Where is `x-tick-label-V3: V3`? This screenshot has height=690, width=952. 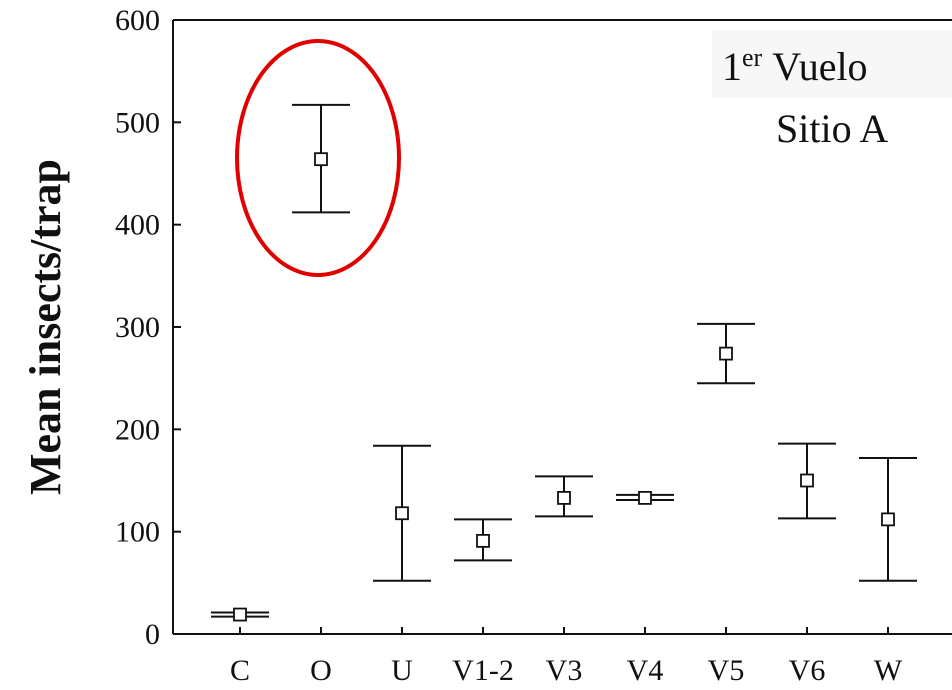 x-tick-label-V3: V3 is located at coordinates (564, 670).